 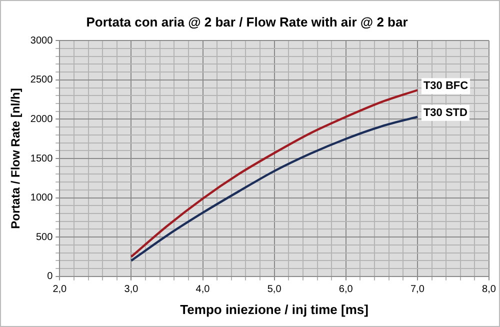 I want to click on y-tick-label: 500, so click(x=45, y=237).